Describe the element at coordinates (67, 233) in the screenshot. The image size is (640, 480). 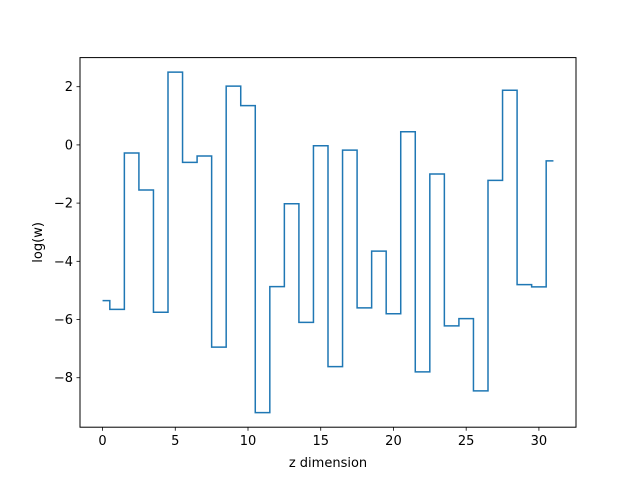
I see `y-axis-ticks: −8 −6 −4 −2 0 2` at that location.